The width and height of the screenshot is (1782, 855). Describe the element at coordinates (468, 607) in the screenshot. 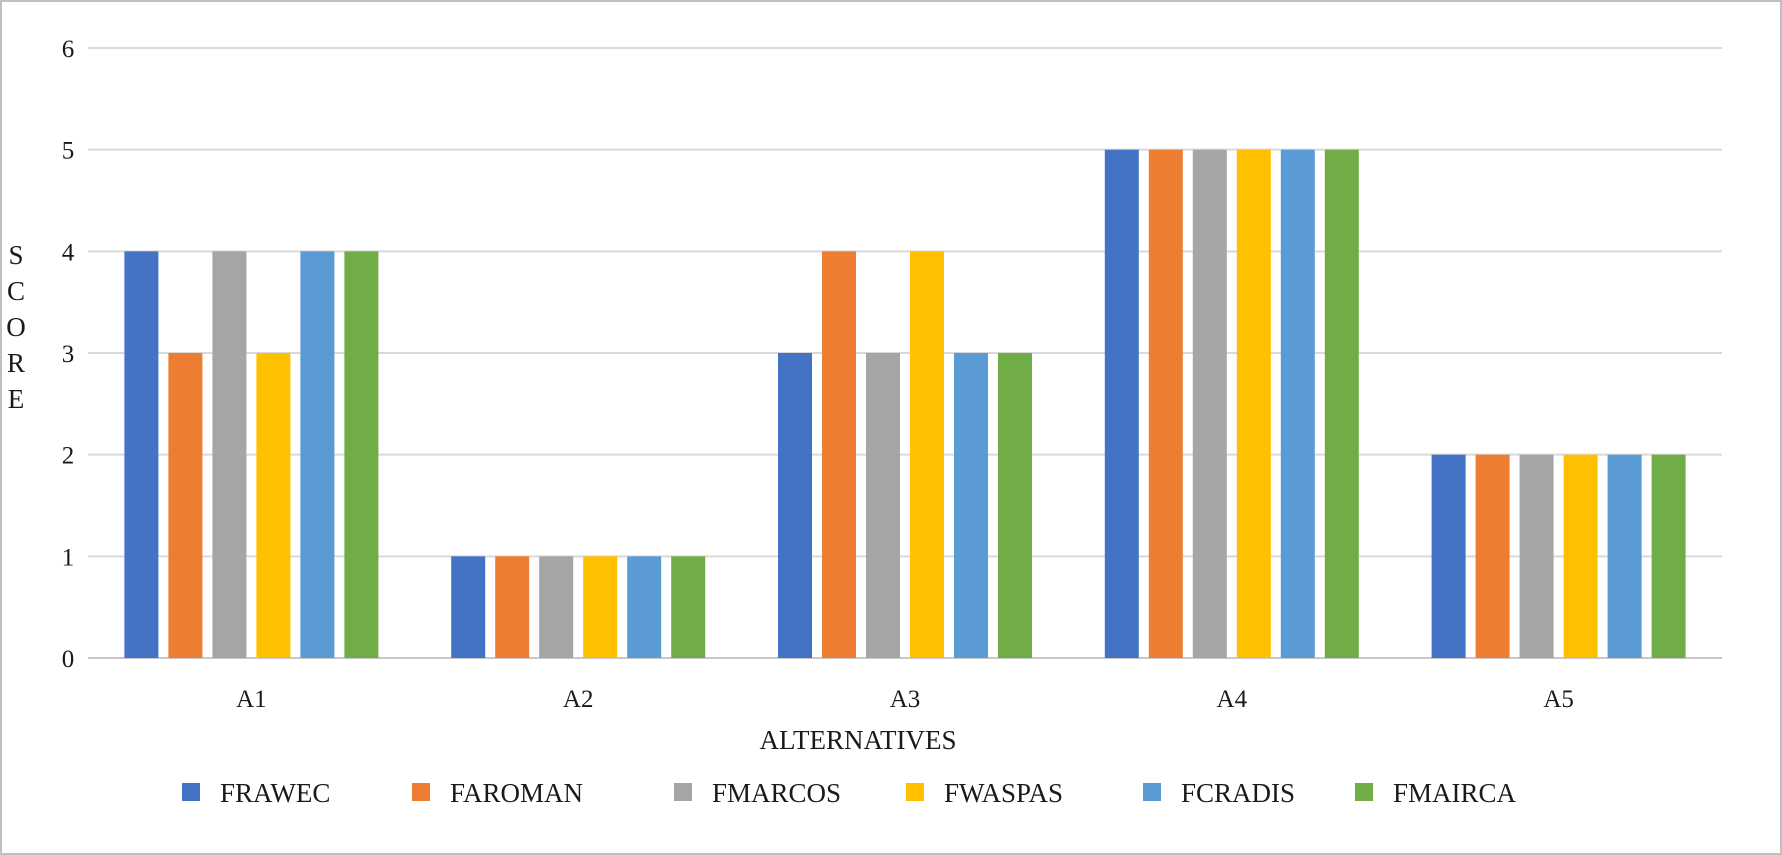

I see `bar-frawec-a2` at that location.